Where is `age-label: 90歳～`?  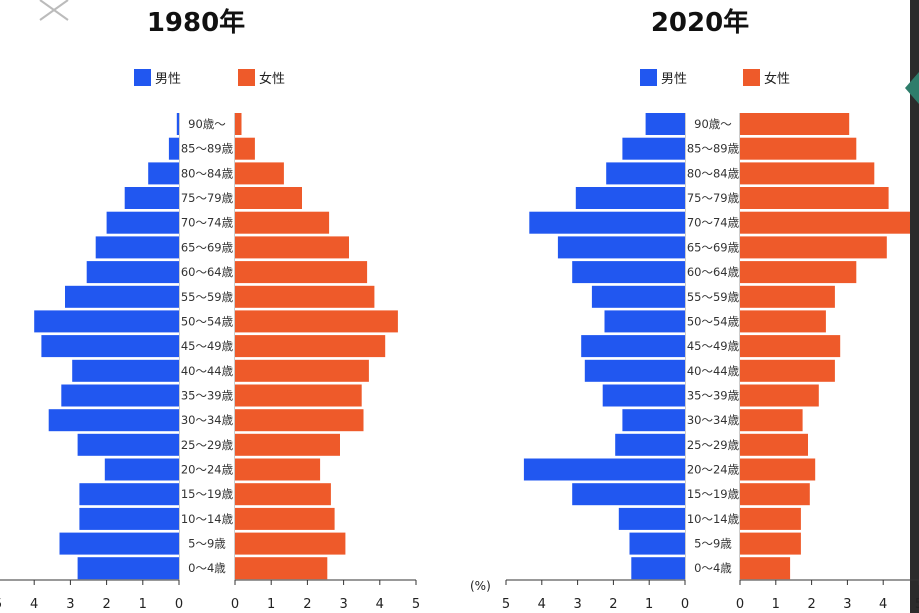
age-label: 90歳～ is located at coordinates (207, 124).